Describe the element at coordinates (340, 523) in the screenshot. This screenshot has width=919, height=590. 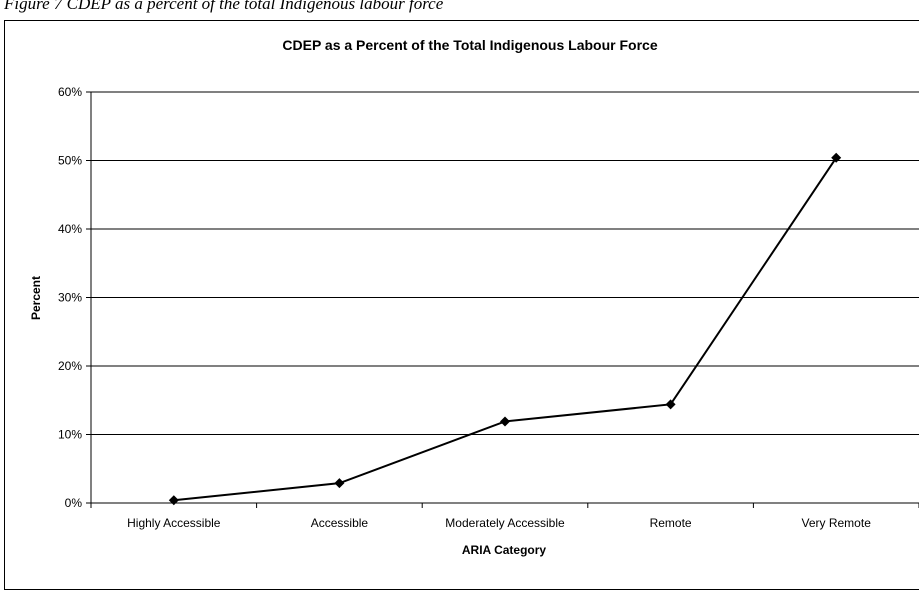
I see `x-tick-label: Accessible` at that location.